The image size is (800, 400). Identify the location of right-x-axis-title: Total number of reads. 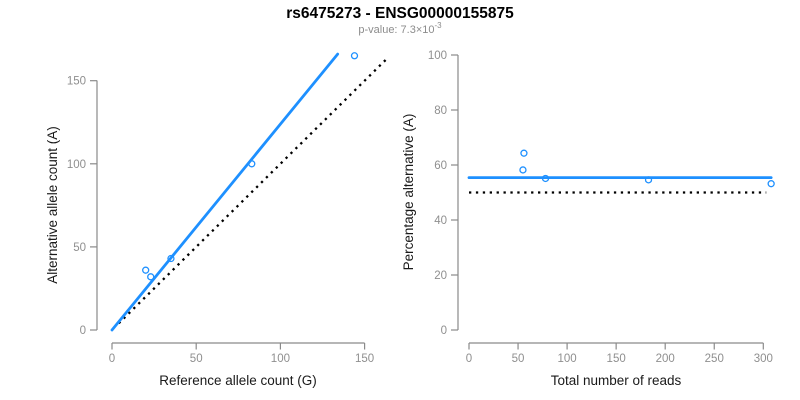
(616, 380).